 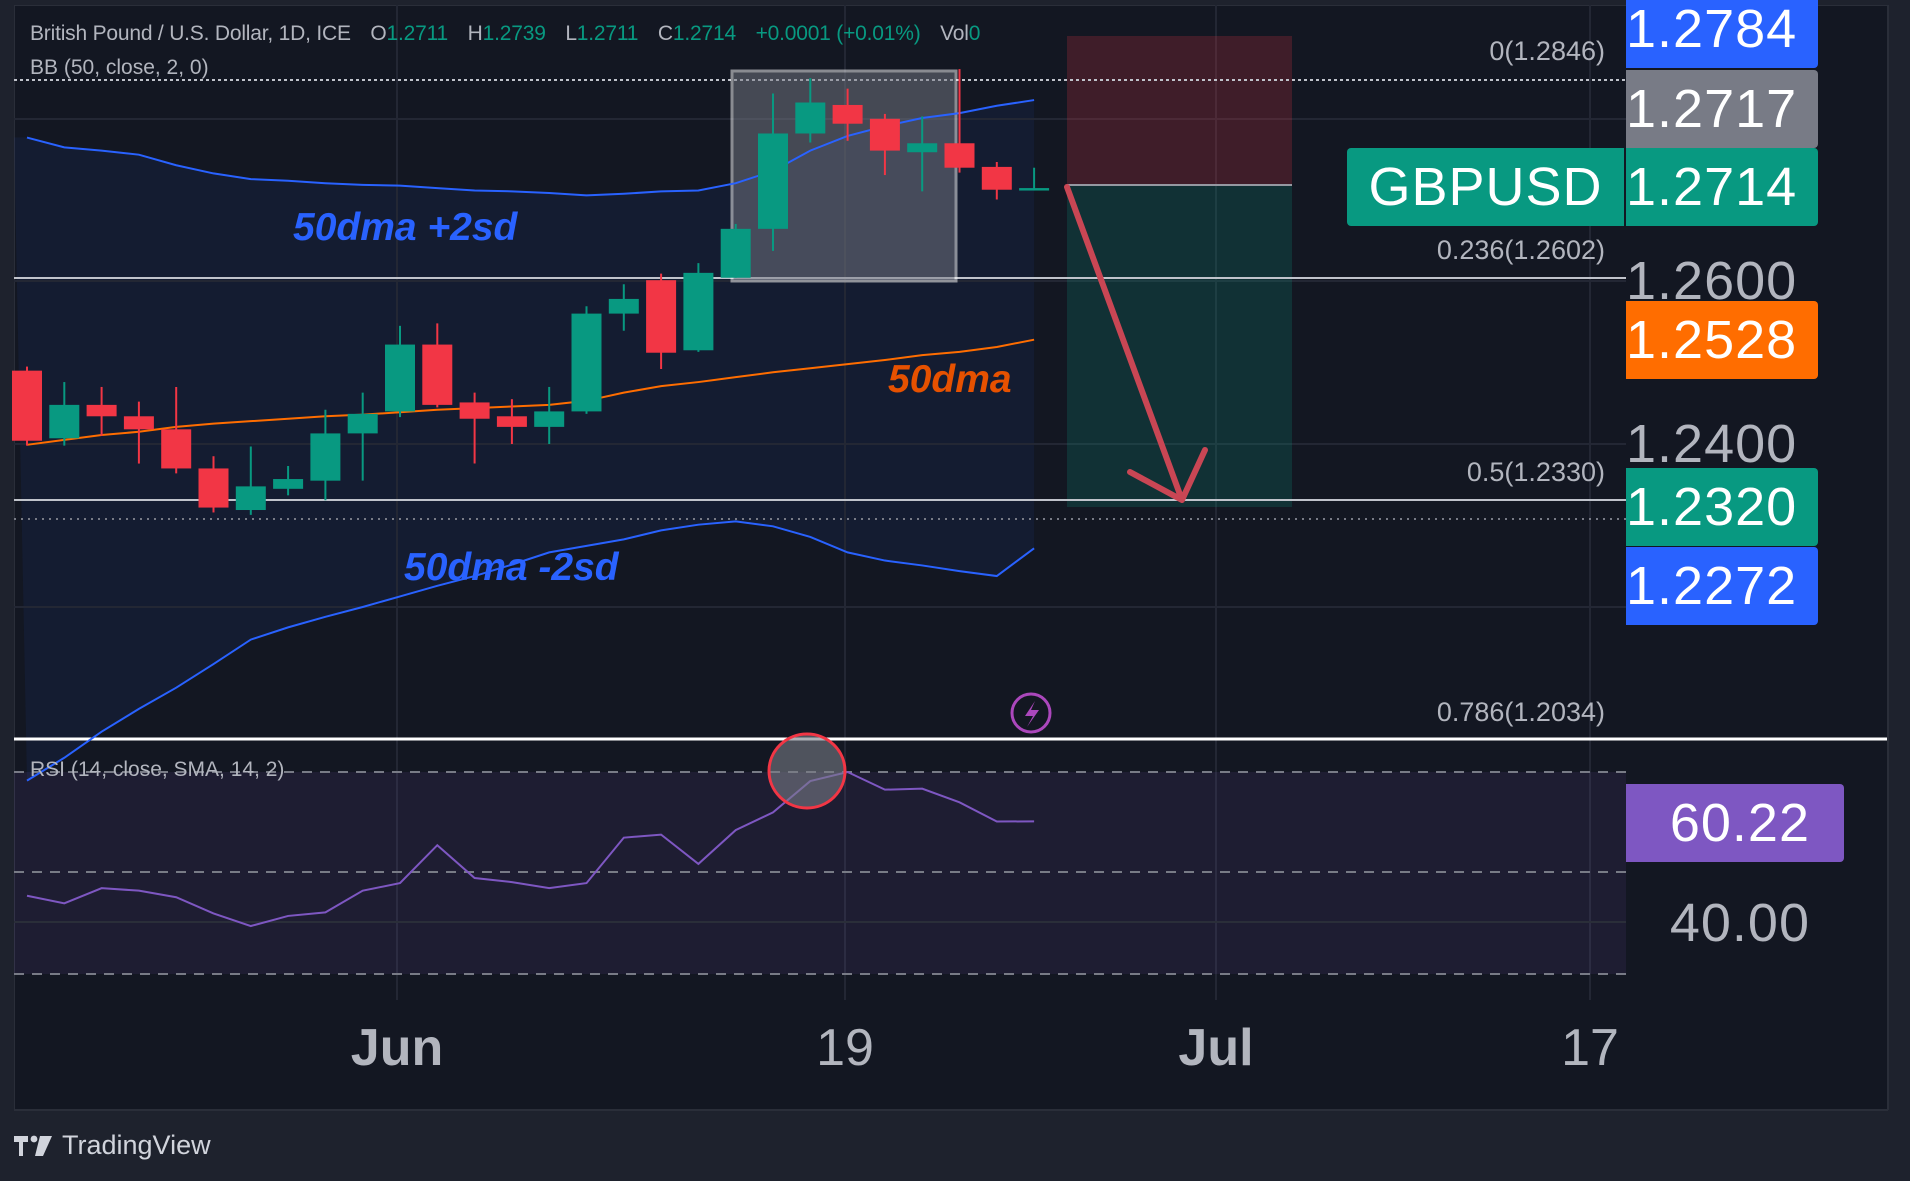 I want to click on tradingview-logo-icon, so click(x=33, y=1145).